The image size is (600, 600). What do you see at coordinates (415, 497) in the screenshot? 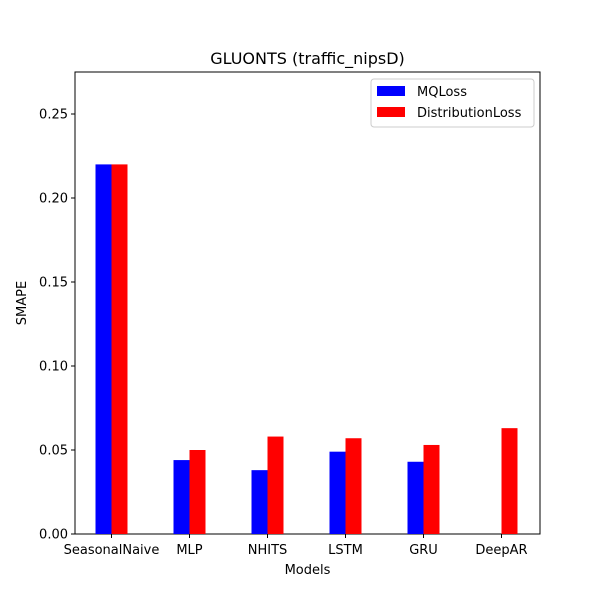
I see `bar-mqloss-gru` at bounding box center [415, 497].